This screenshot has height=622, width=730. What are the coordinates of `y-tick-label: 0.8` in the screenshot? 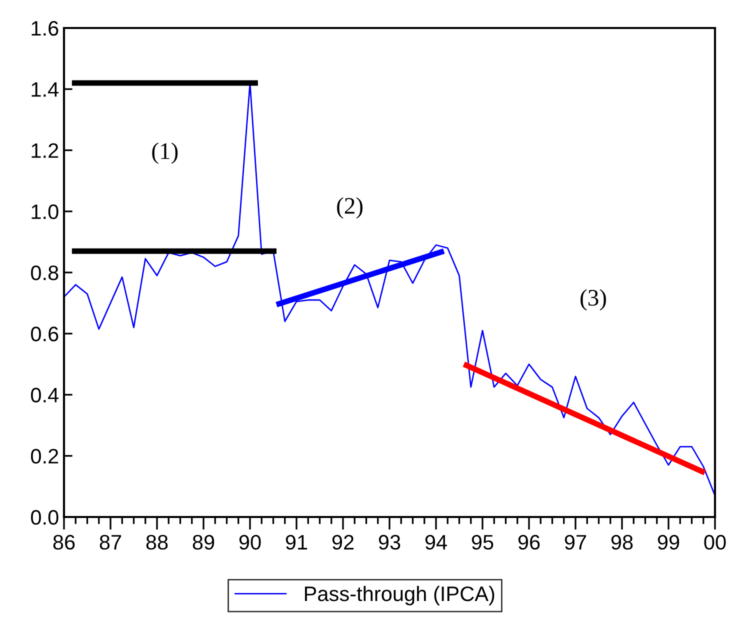 It's located at (44, 273).